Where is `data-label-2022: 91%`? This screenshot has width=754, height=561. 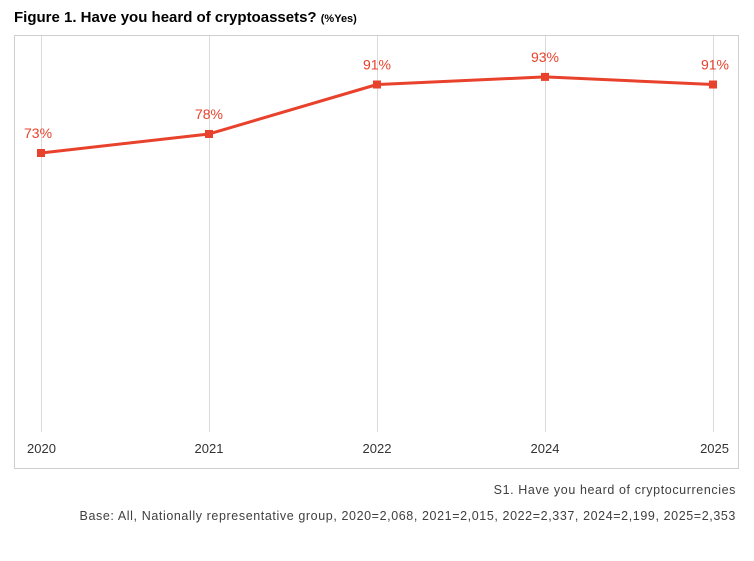
data-label-2022: 91% is located at coordinates (377, 65).